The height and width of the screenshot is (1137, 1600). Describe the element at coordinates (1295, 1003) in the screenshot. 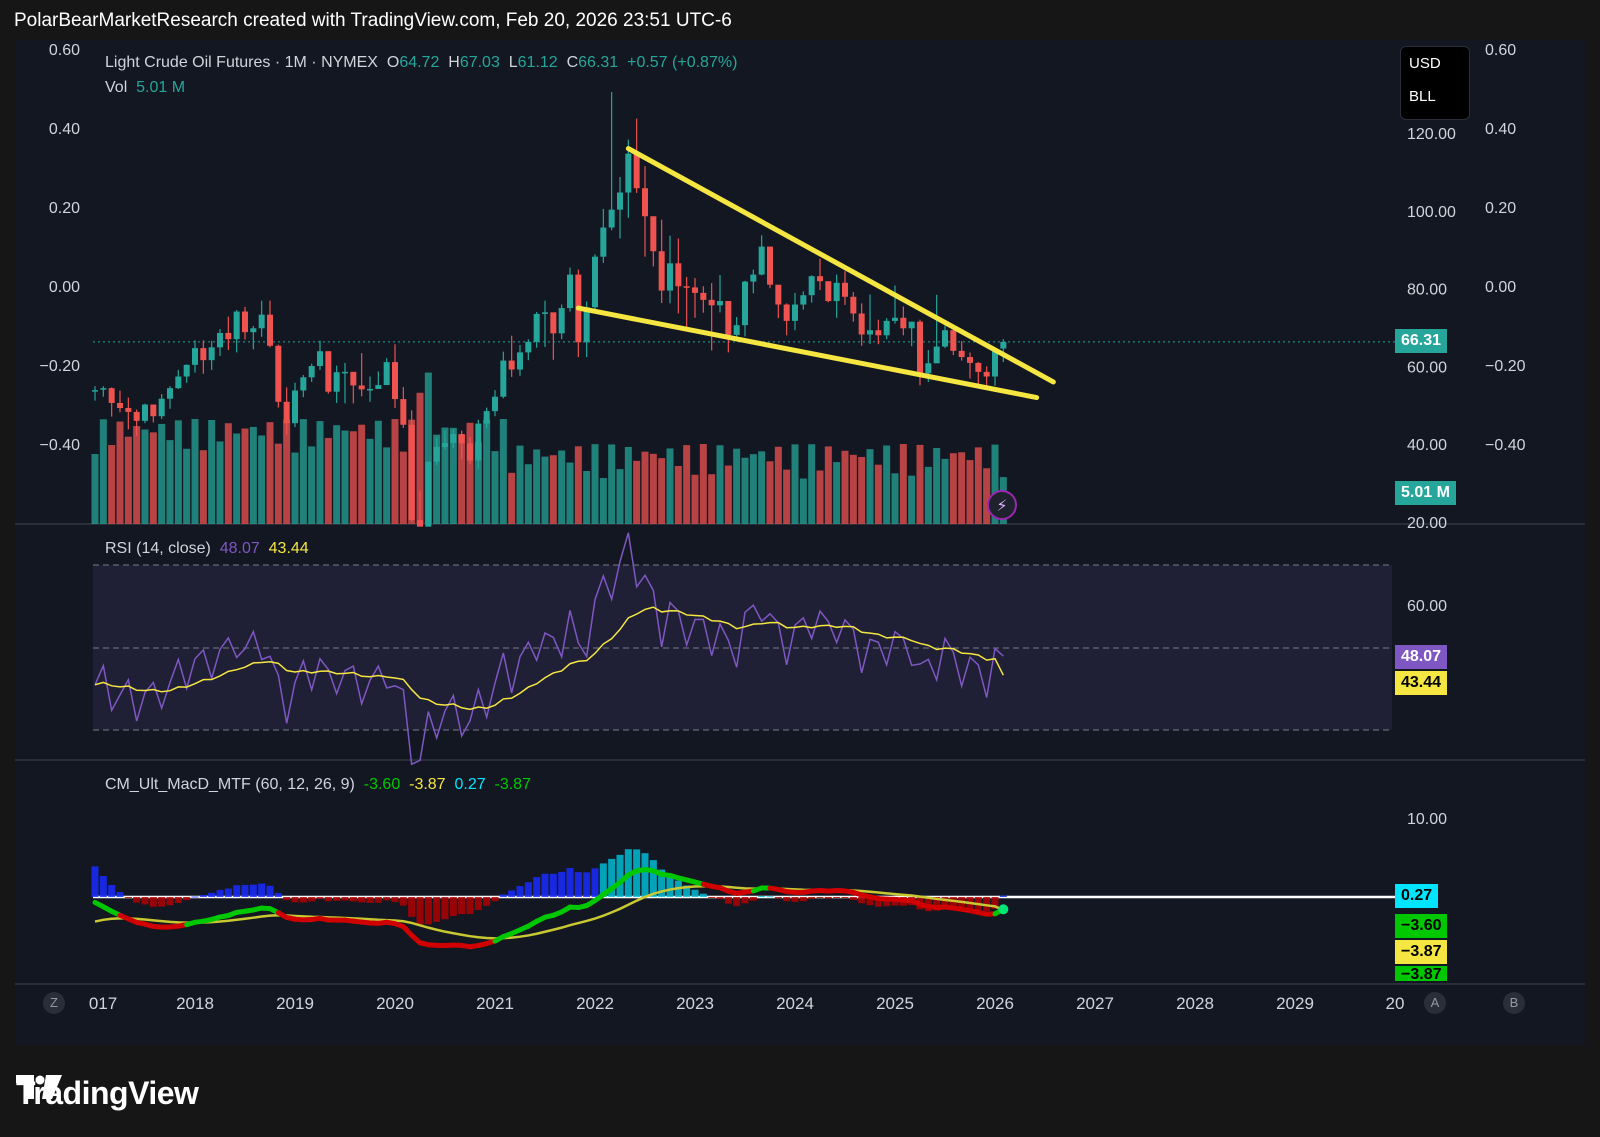

I see `time-axis-tick: 2029` at that location.